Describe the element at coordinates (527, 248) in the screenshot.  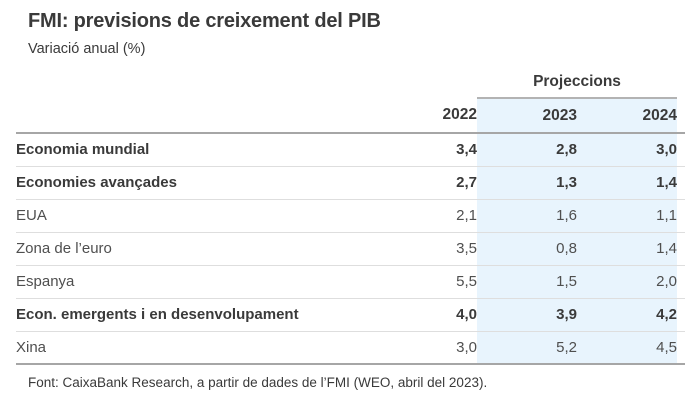
I see `row-value: 0,8` at that location.